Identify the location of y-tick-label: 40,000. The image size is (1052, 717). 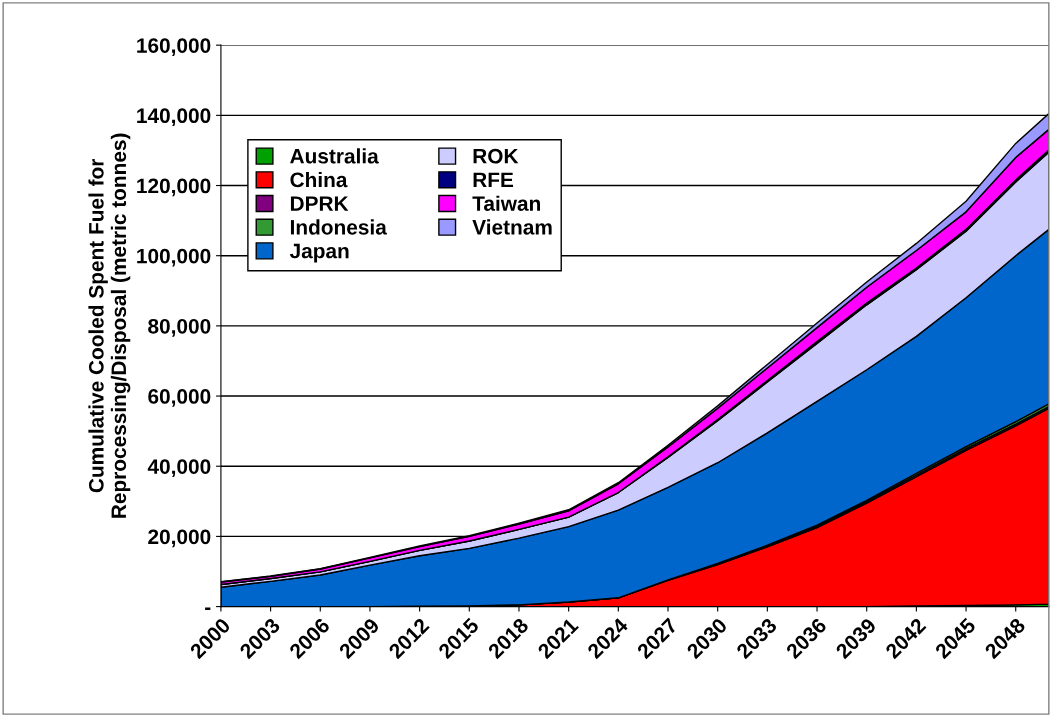
(179, 468).